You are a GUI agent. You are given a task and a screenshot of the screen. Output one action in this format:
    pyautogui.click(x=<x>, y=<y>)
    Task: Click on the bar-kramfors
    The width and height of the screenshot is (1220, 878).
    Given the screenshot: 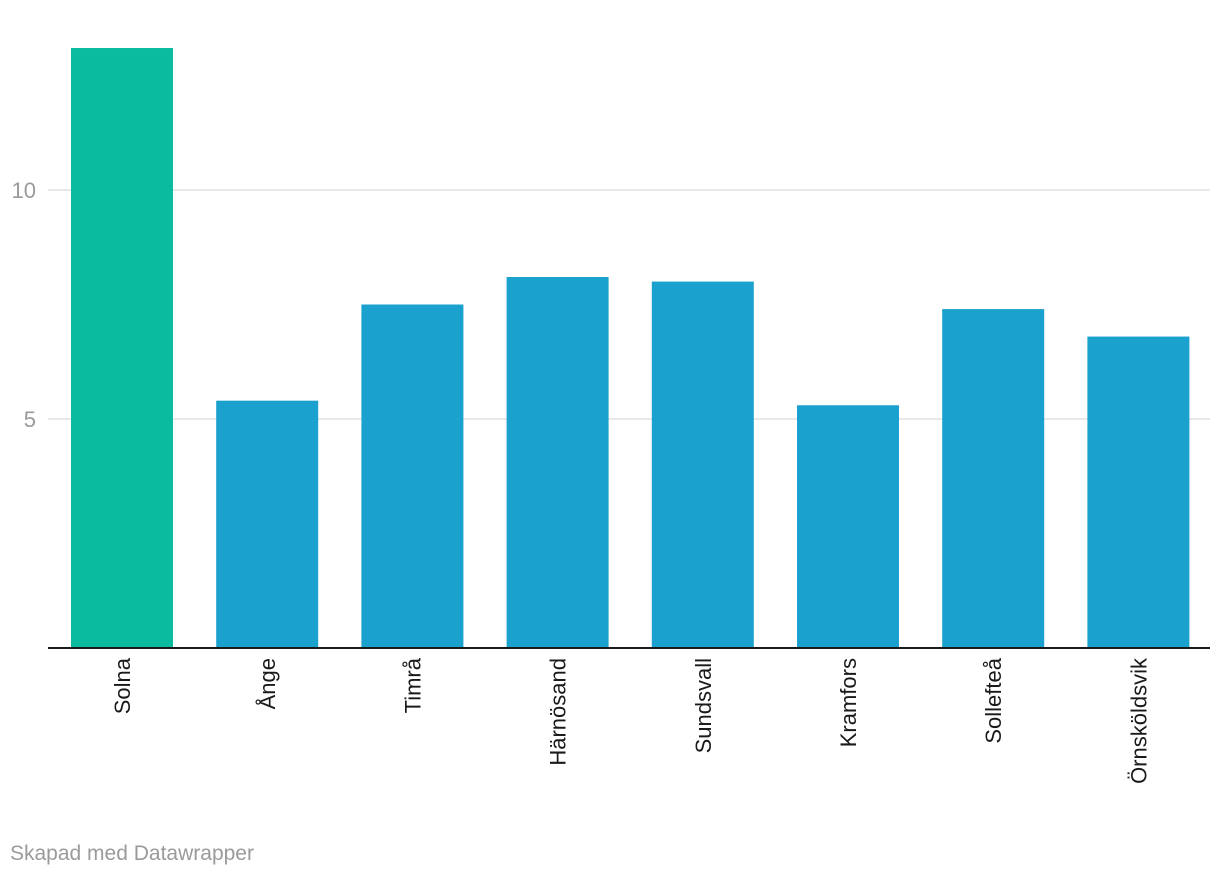 What is the action you would take?
    pyautogui.click(x=848, y=526)
    